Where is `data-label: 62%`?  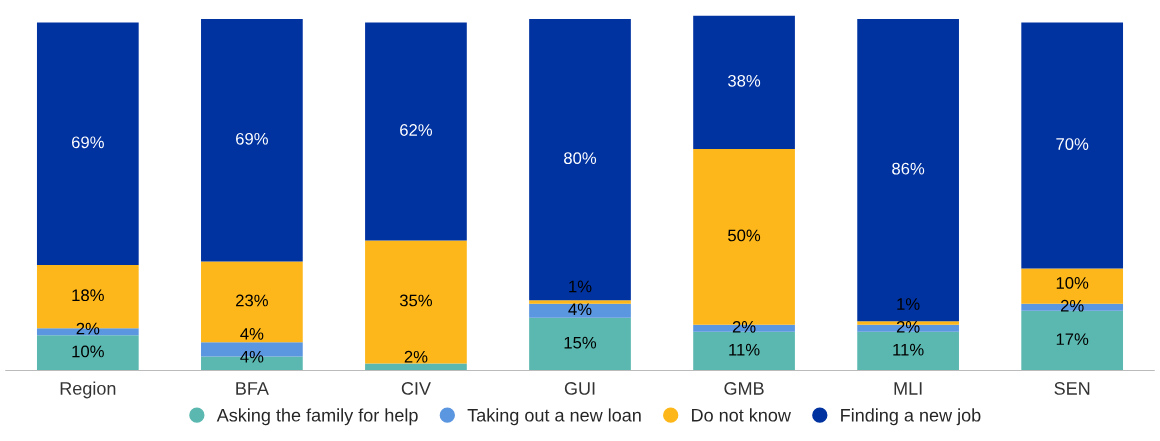 data-label: 62% is located at coordinates (416, 130).